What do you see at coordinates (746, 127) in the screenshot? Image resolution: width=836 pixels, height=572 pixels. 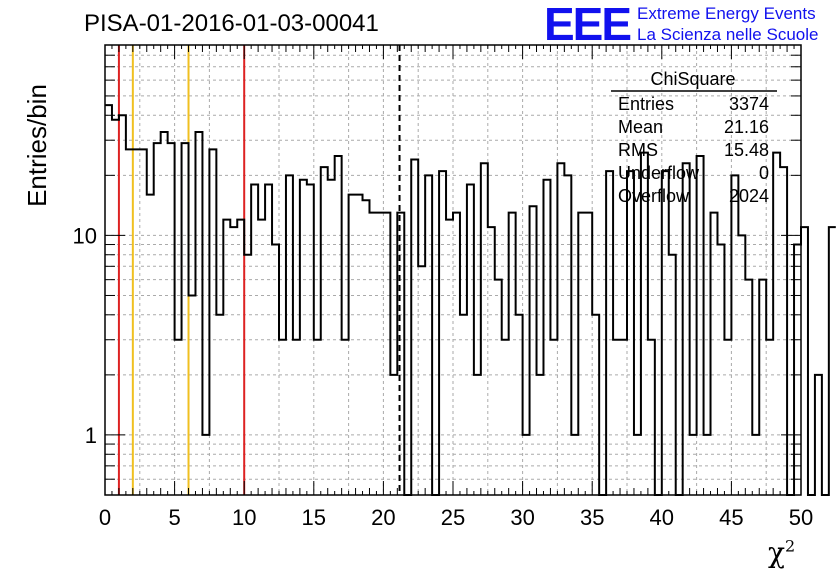 I see `stats-value: 21.16` at bounding box center [746, 127].